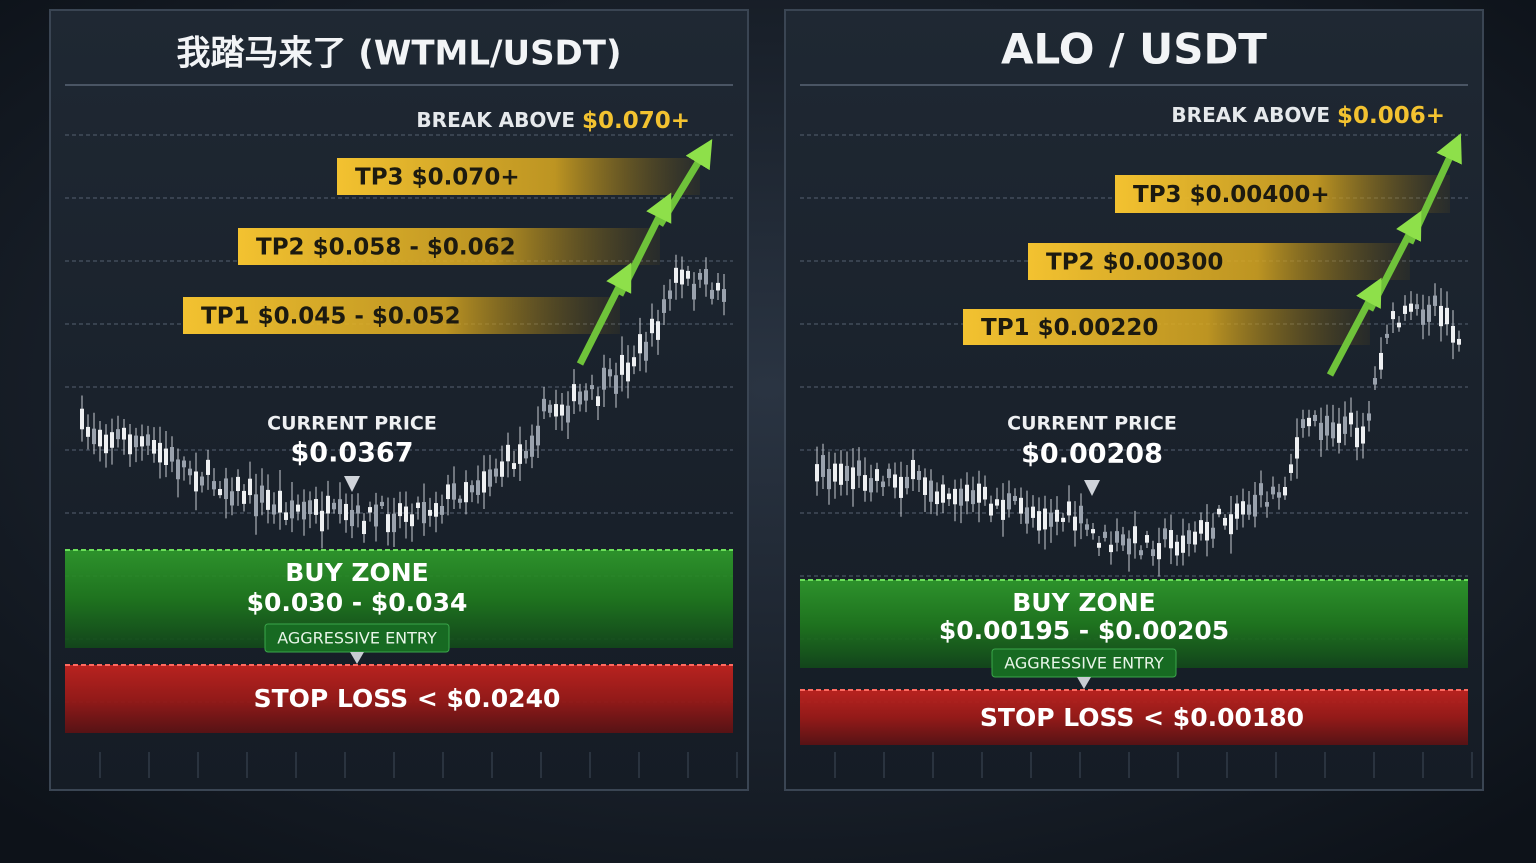  What do you see at coordinates (1163, 262) in the screenshot?
I see `target-value: $0.00300` at bounding box center [1163, 262].